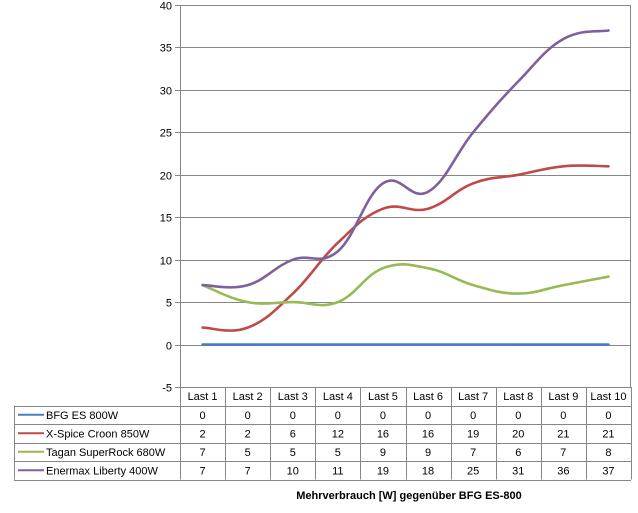 The image size is (638, 513). I want to click on data-label: 11, so click(337, 471).